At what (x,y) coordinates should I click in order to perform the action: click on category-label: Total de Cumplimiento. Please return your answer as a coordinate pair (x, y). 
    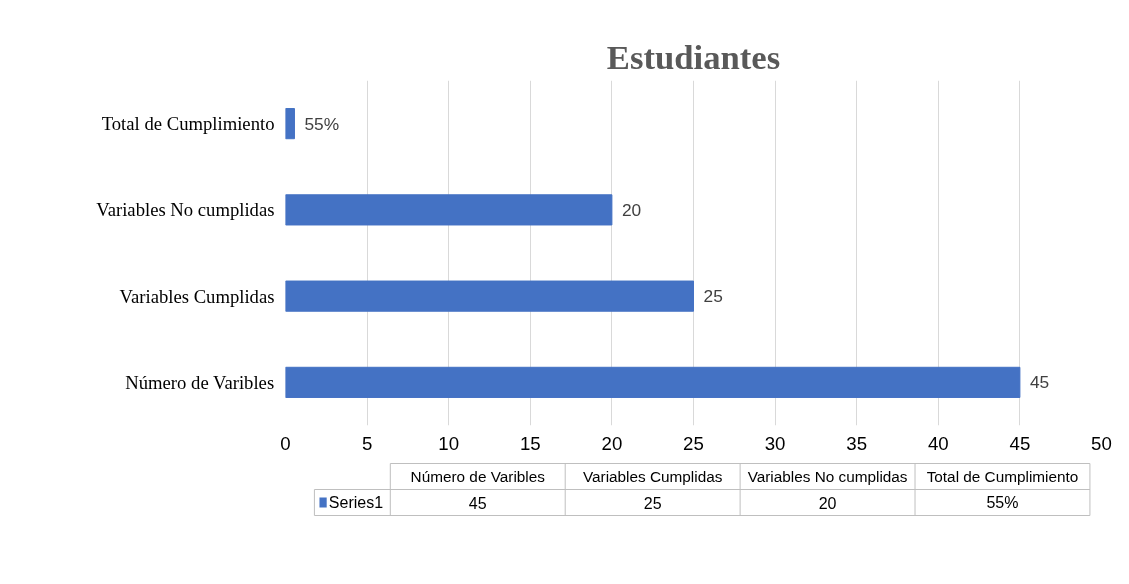
    Looking at the image, I should click on (1002, 476).